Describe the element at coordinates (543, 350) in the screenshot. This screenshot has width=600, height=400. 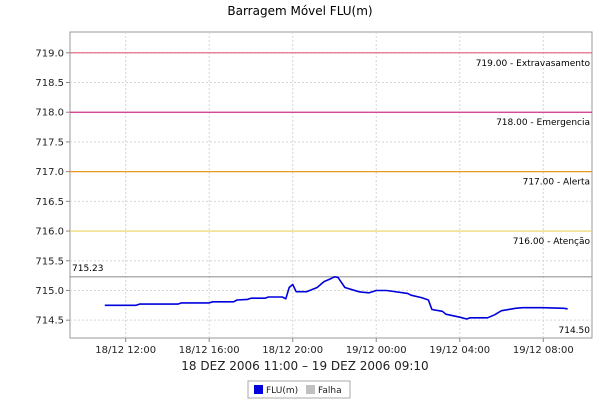
I see `x-tick-label: 19/12 08:00` at that location.